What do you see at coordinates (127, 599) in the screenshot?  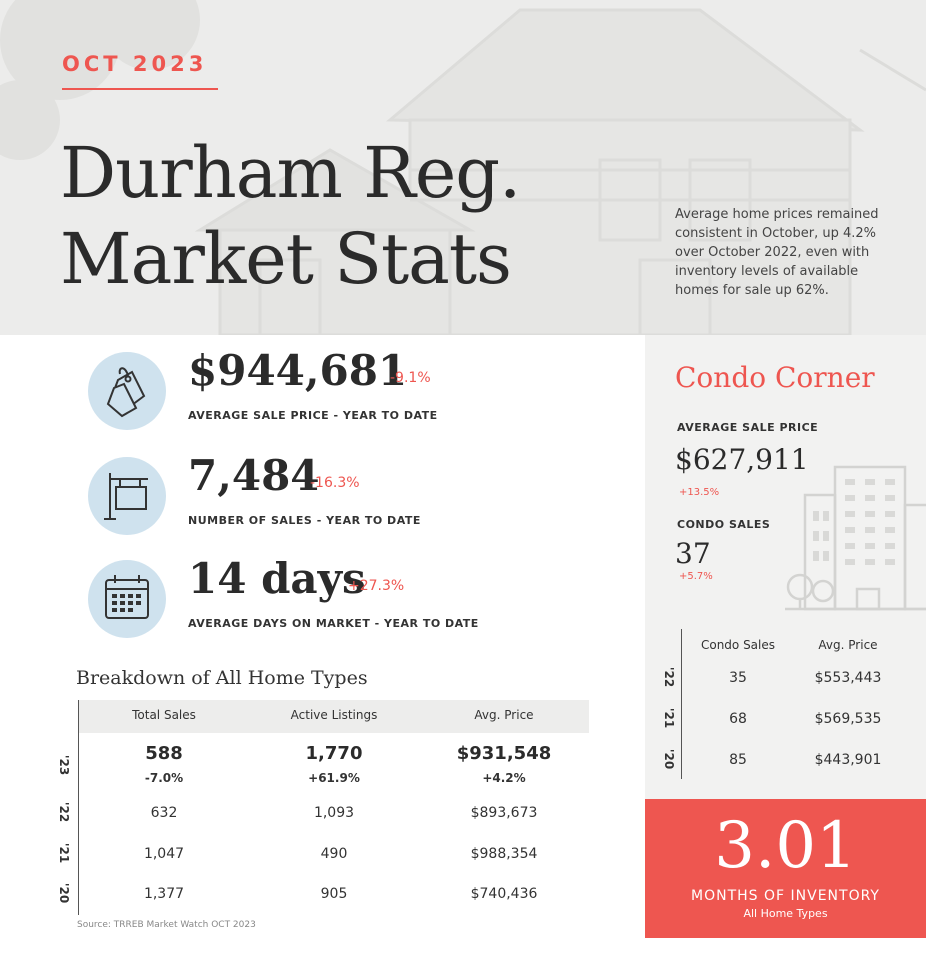 I see `calendar-icon` at bounding box center [127, 599].